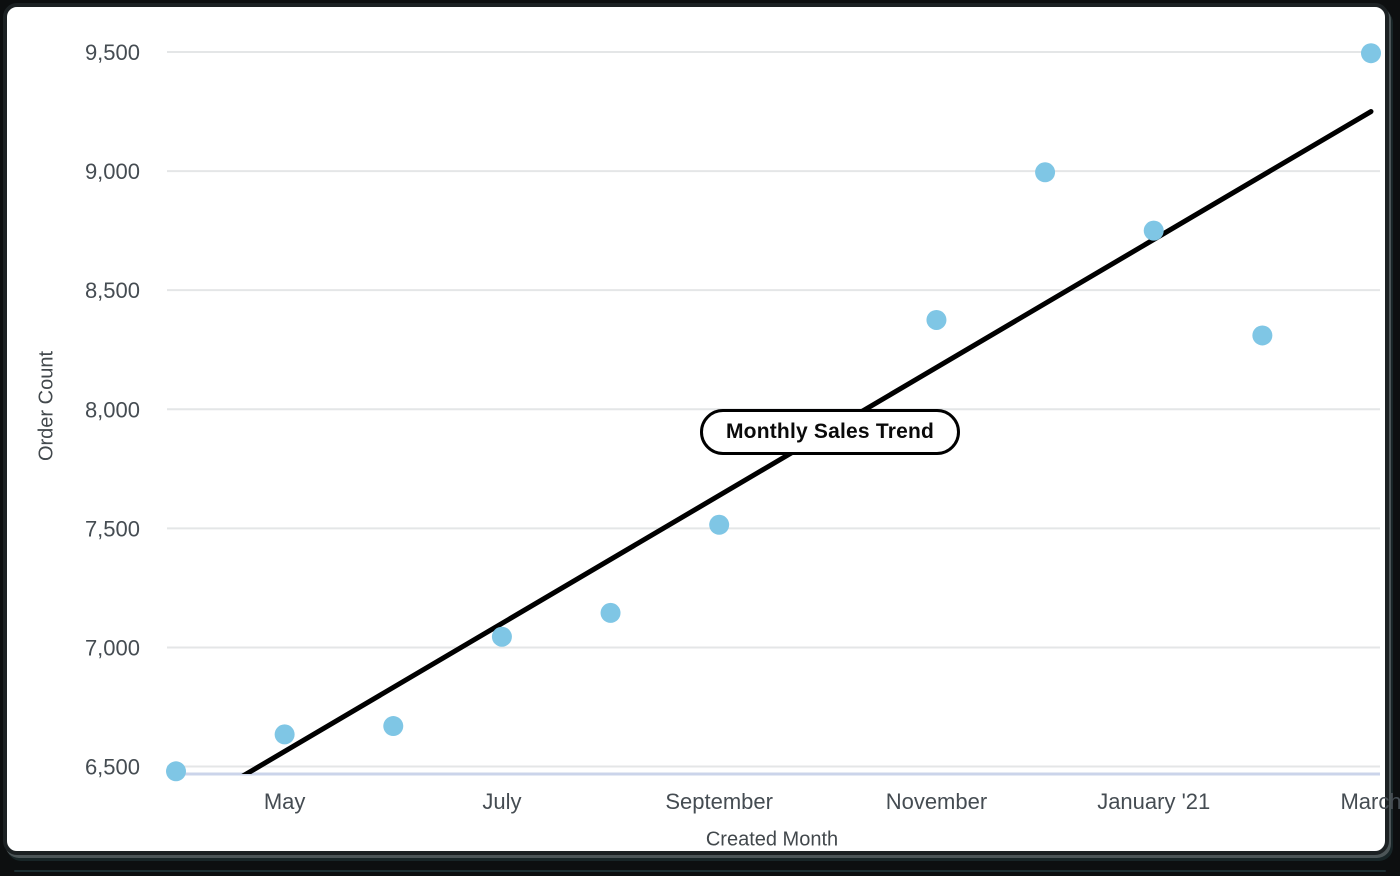 This screenshot has width=1400, height=876. What do you see at coordinates (700, 871) in the screenshot?
I see `window-bottom-edge` at bounding box center [700, 871].